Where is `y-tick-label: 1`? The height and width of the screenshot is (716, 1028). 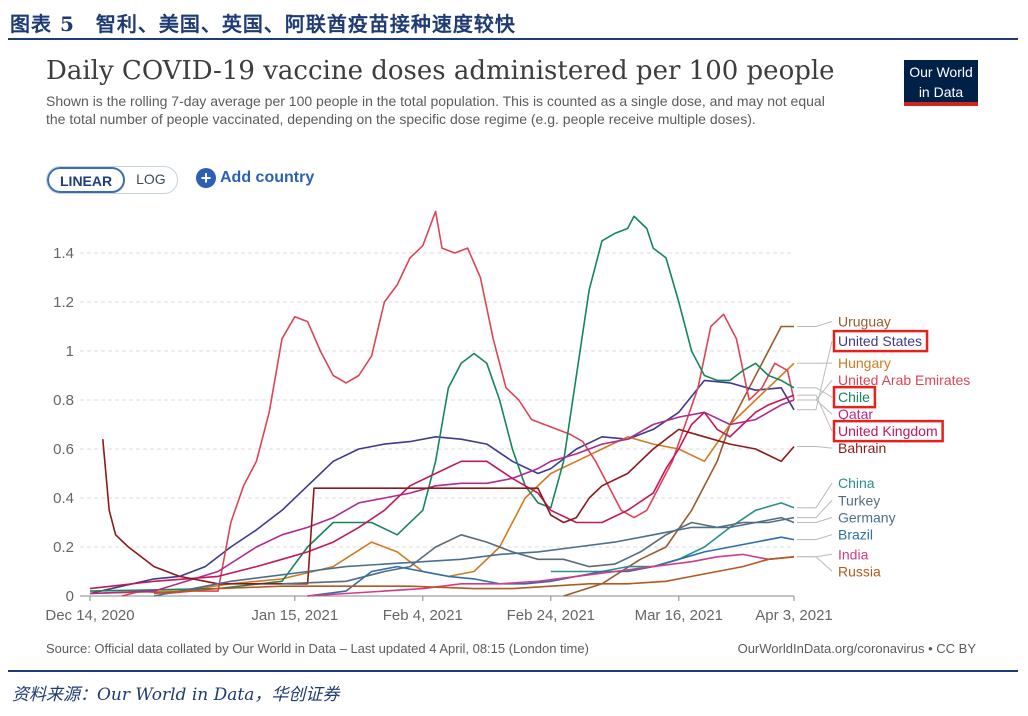 y-tick-label: 1 is located at coordinates (70, 351).